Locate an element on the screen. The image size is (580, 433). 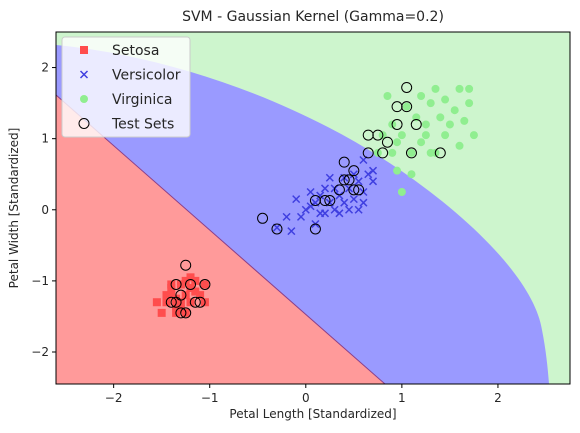
svg-text: Virginica is located at coordinates (142, 100).